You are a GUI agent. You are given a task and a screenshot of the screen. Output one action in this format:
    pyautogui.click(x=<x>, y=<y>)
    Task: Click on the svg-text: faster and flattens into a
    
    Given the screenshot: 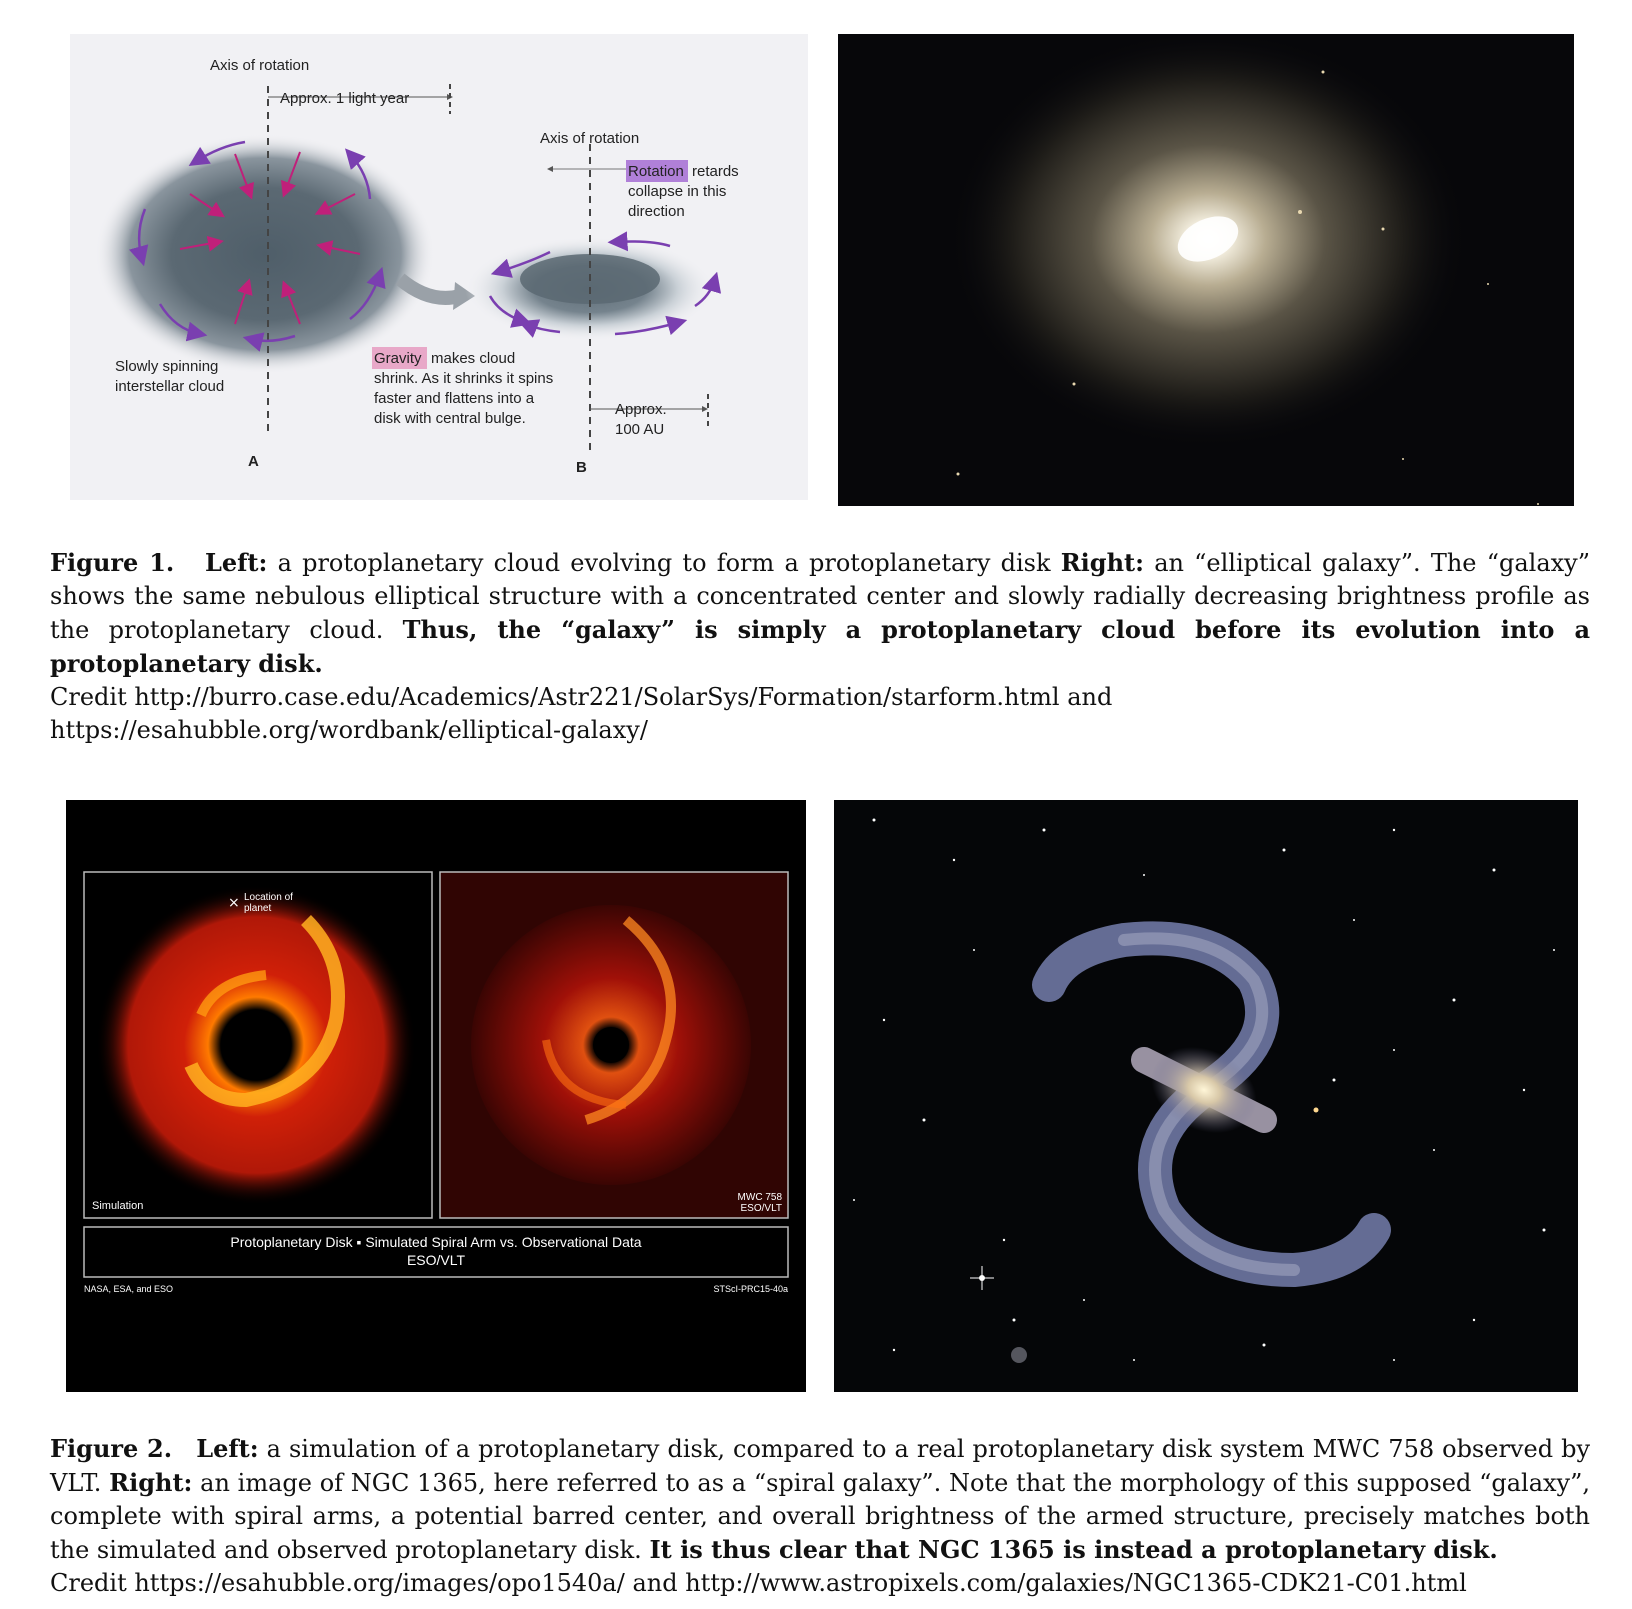 What is the action you would take?
    pyautogui.click(x=454, y=398)
    